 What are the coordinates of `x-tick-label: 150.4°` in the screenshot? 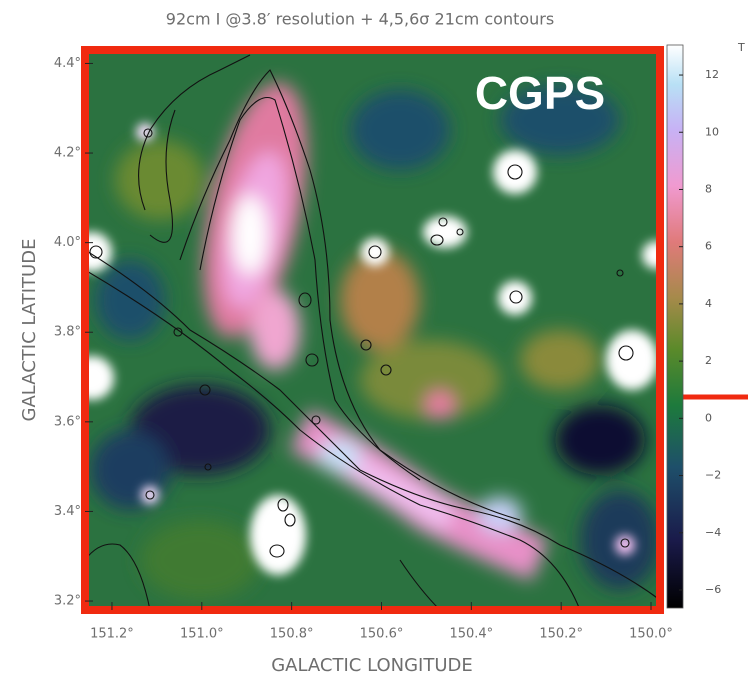 It's located at (471, 634).